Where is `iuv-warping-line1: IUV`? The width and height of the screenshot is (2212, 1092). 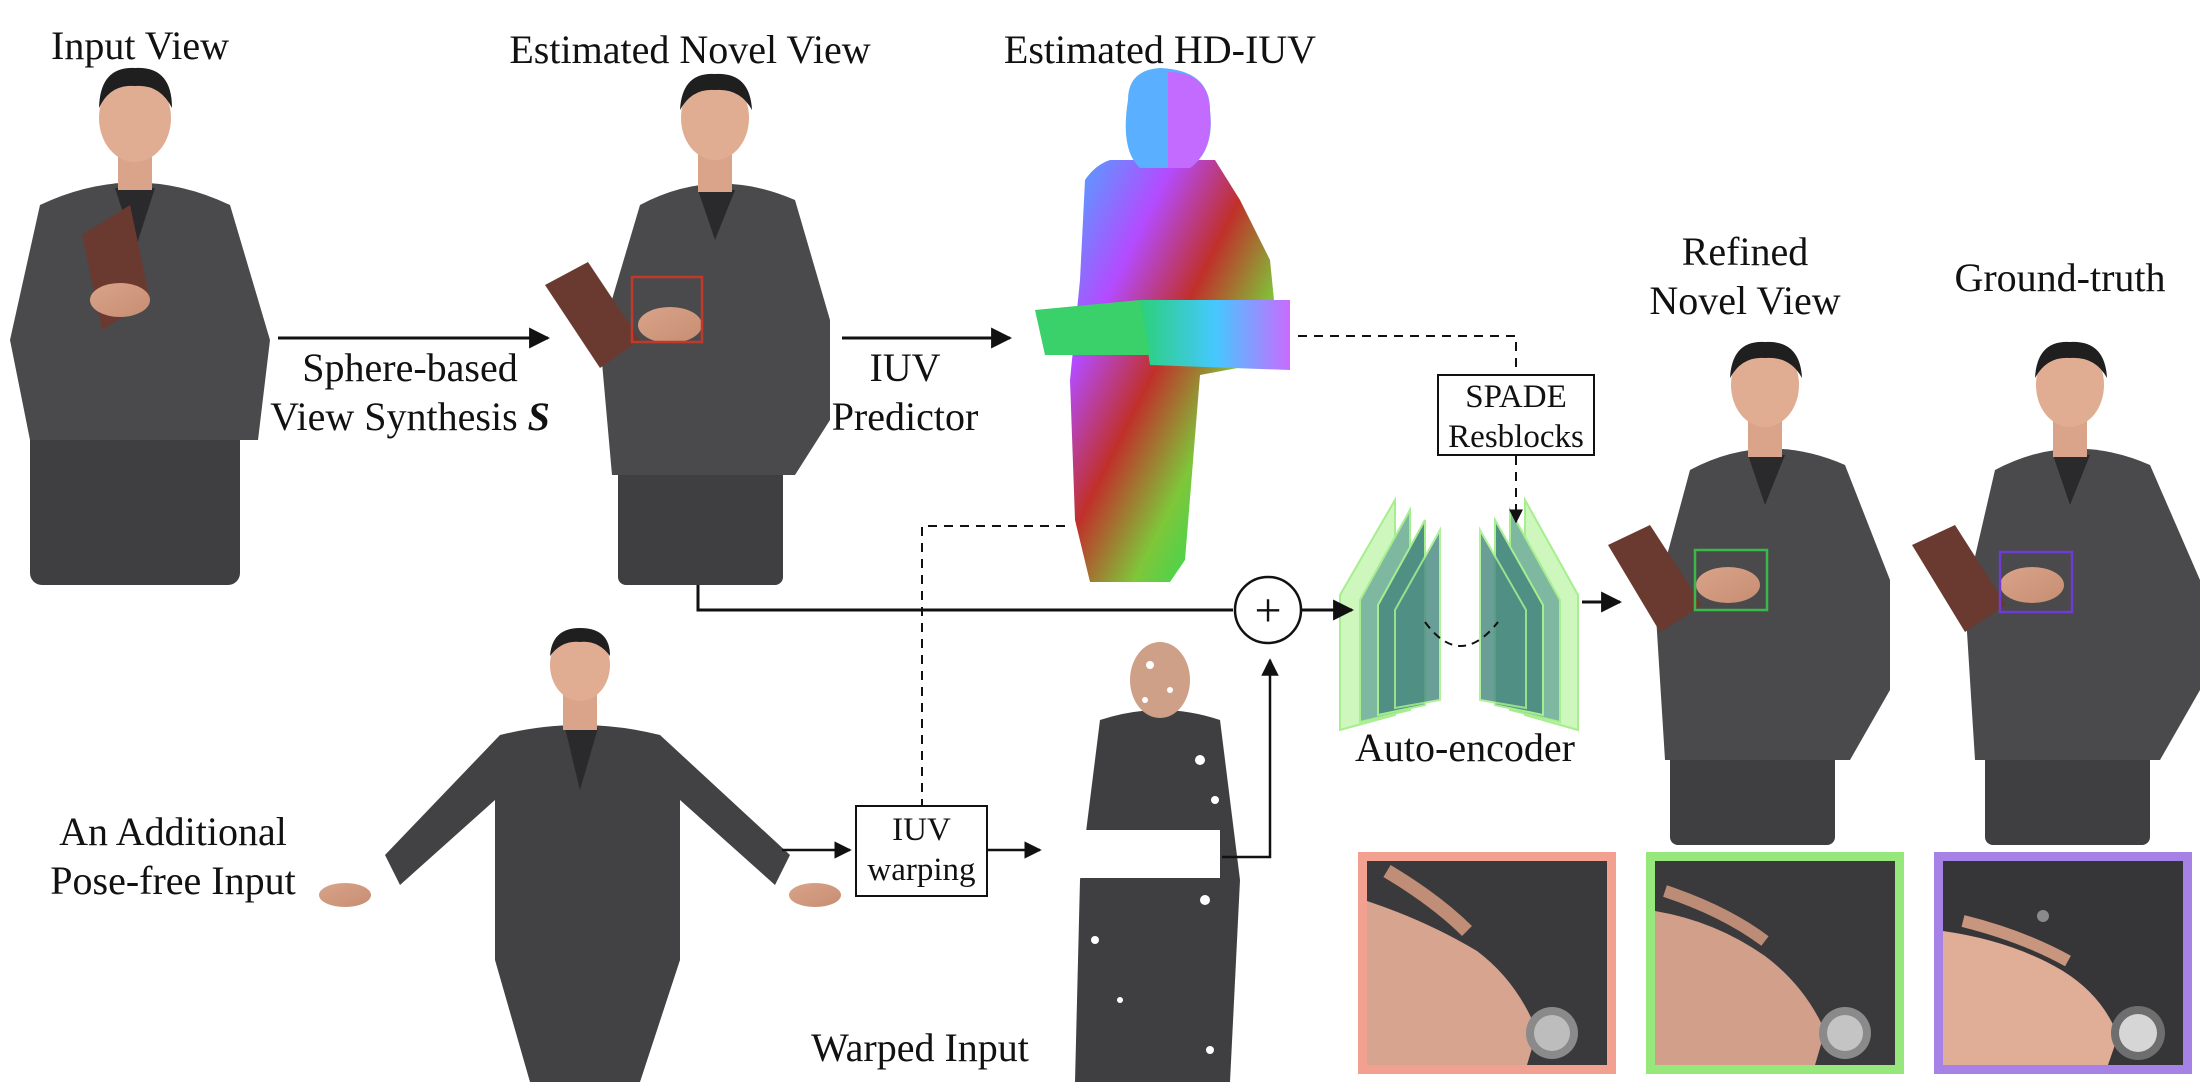 iuv-warping-line1: IUV is located at coordinates (921, 830).